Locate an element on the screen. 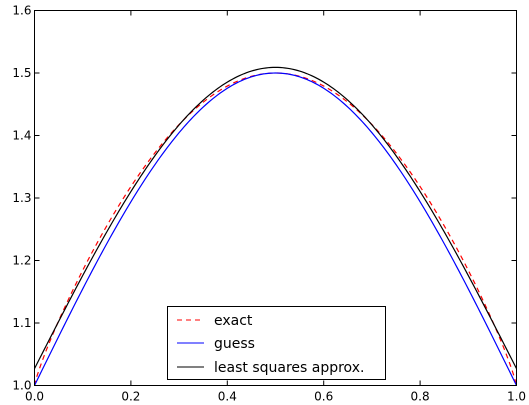  y-tick-label: 1.4 is located at coordinates (21, 136).